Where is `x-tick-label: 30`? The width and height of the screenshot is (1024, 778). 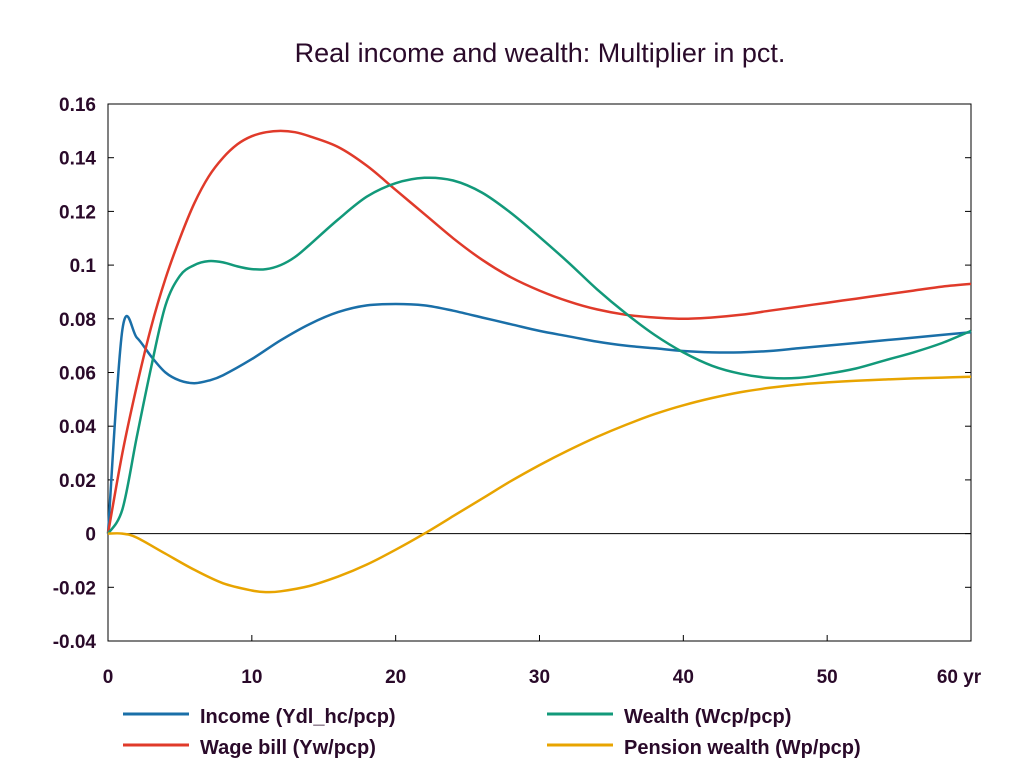 x-tick-label: 30 is located at coordinates (539, 677).